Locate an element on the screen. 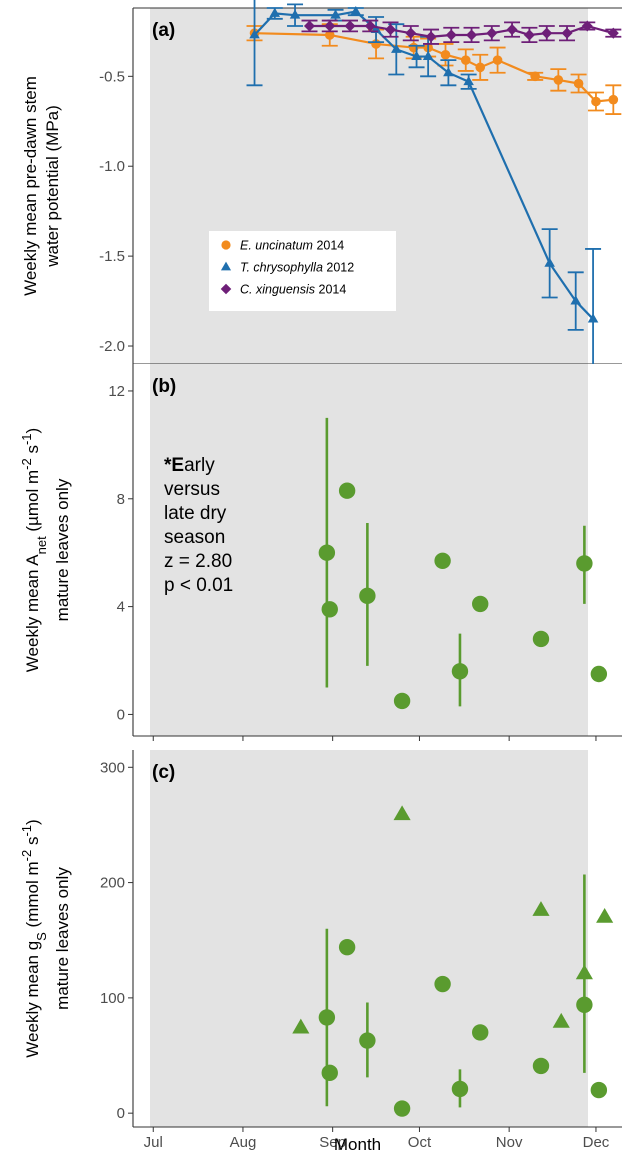  panel-c-ylabel-mid: s is located at coordinates (32, 843).